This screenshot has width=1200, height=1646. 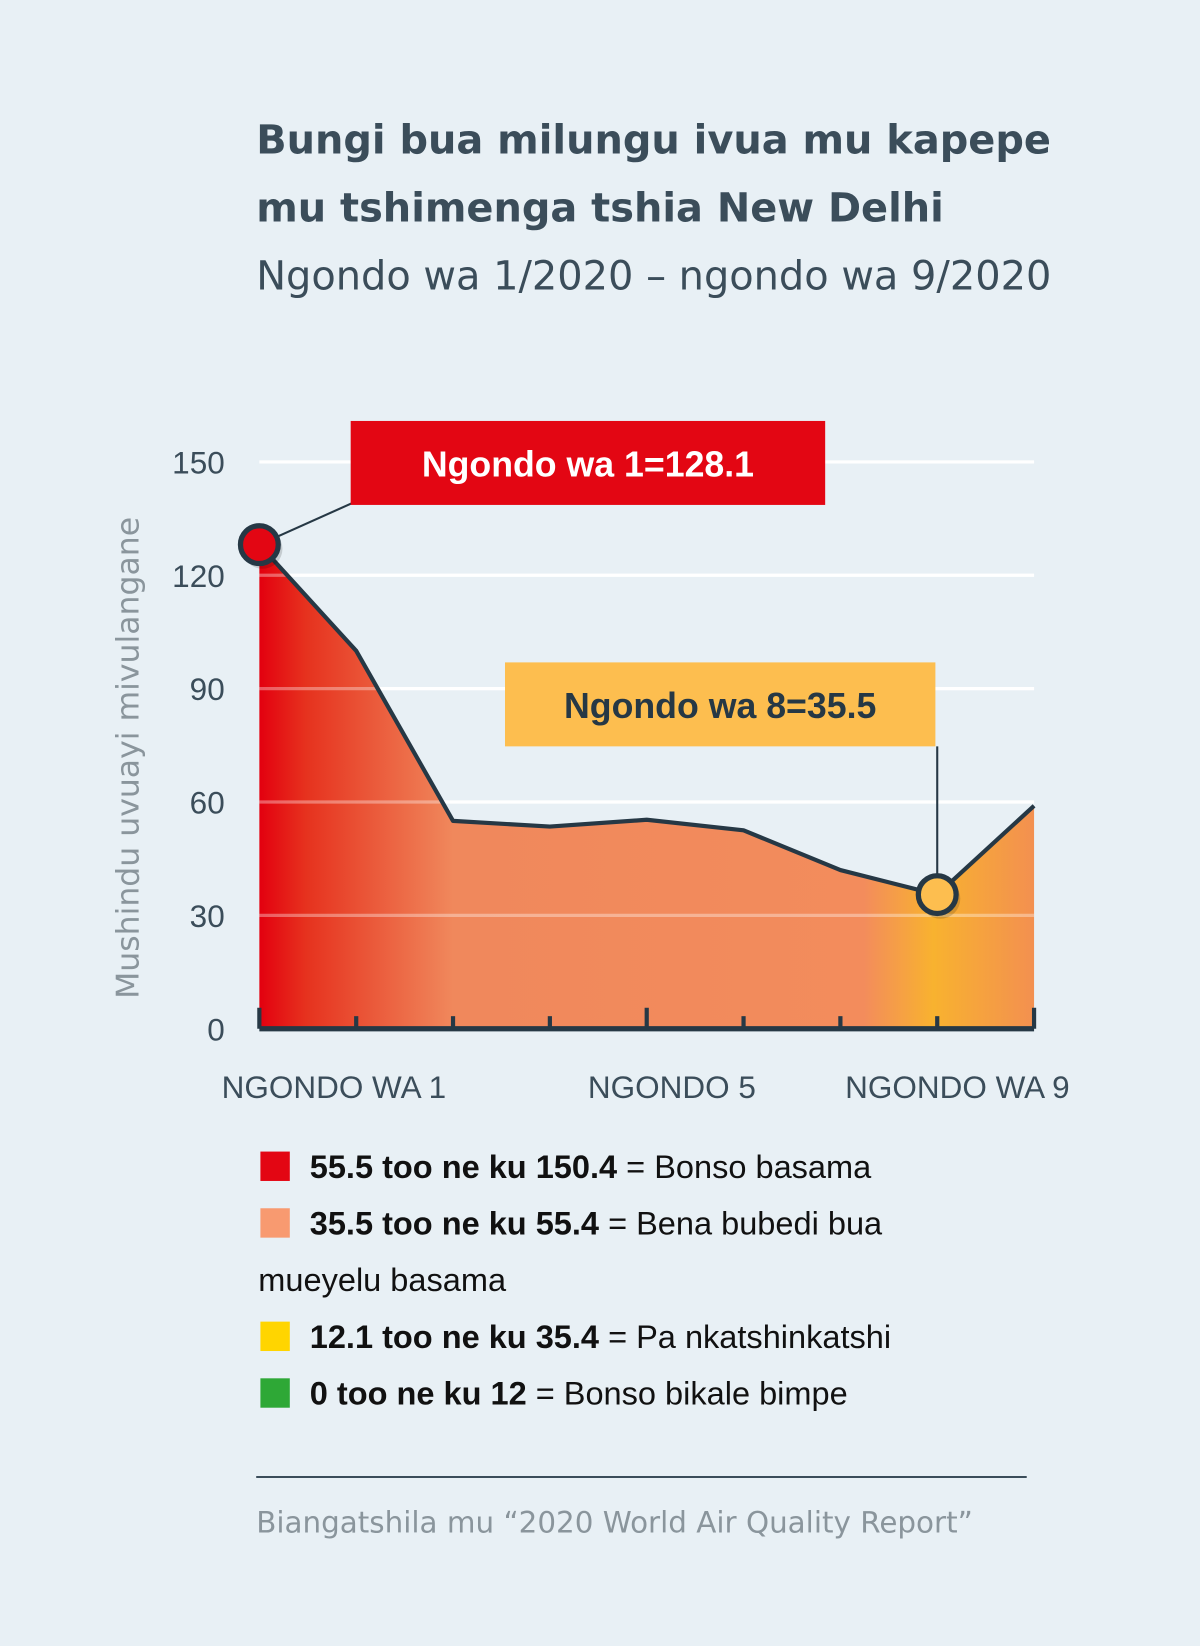 I want to click on legend-item-2-continued: mueyelu basama, so click(x=382, y=1280).